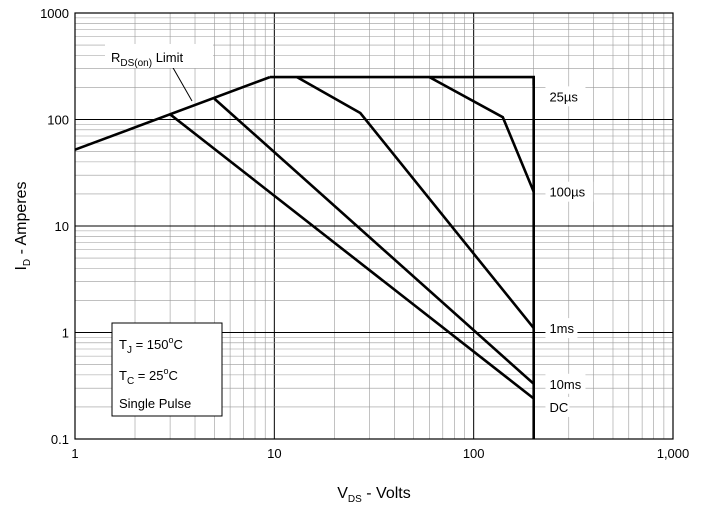 The height and width of the screenshot is (510, 712). What do you see at coordinates (58, 120) in the screenshot?
I see `y-tick-label: 100` at bounding box center [58, 120].